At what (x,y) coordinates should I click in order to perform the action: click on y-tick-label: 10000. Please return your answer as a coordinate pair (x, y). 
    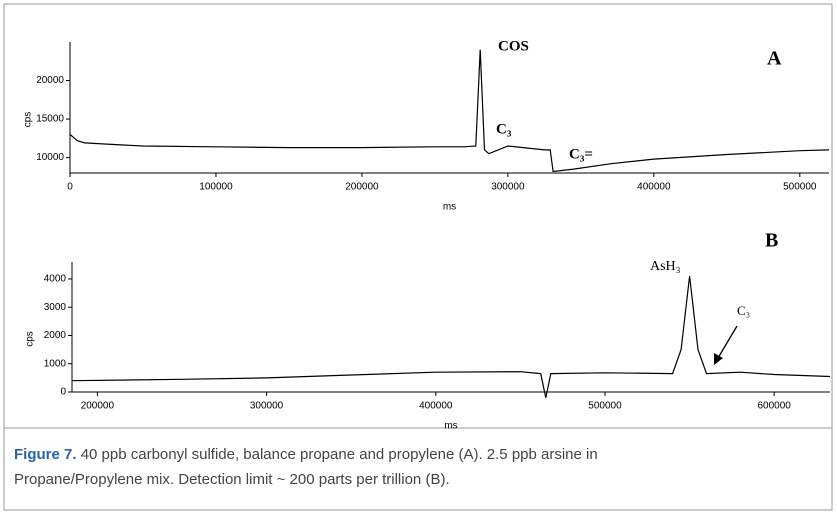
    Looking at the image, I should click on (50, 157).